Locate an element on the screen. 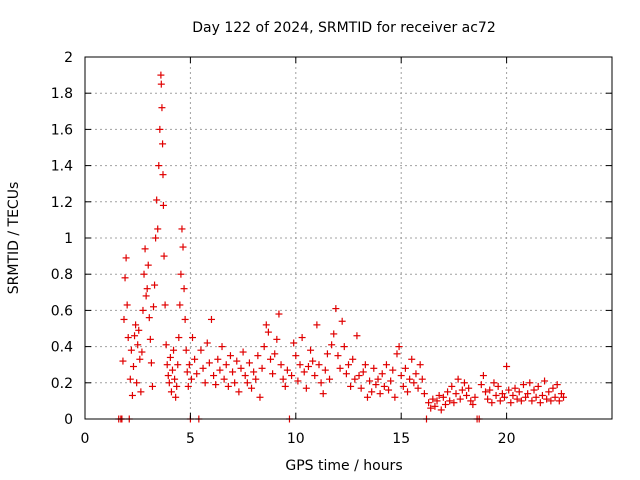 This screenshot has height=480, width=640. y-tick-label: 2 is located at coordinates (68, 58).